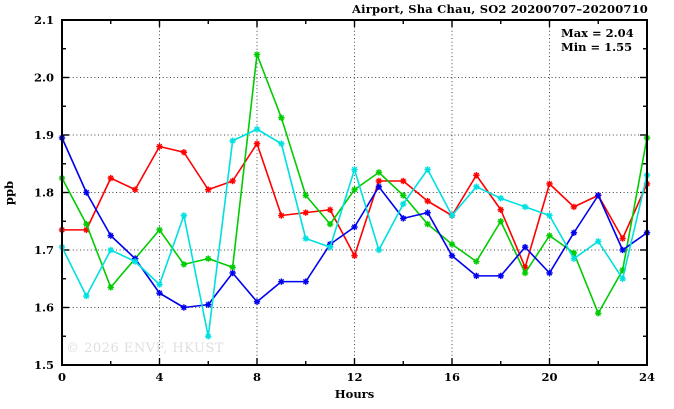  Describe the element at coordinates (257, 377) in the screenshot. I see `x-tick-label: 8` at that location.